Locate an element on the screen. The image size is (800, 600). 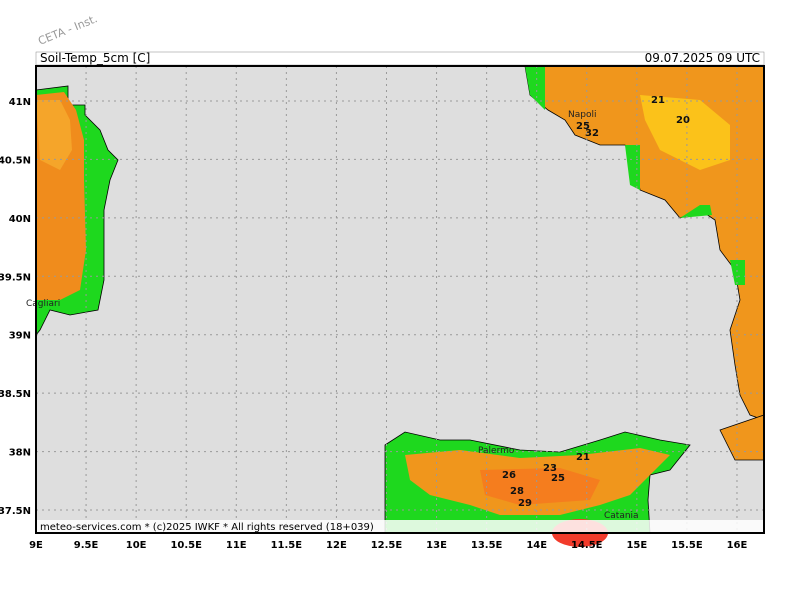
lat-label: 38N is located at coordinates (20, 453).